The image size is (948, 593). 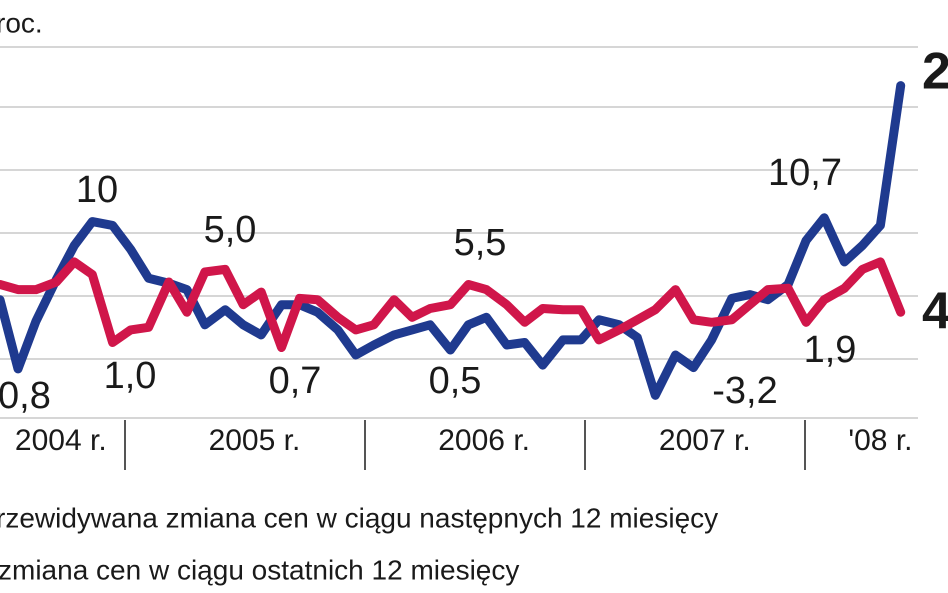 I want to click on legend-label: zmiana cen w ciągu ostatnich 12 miesięcy, so click(x=259, y=569).